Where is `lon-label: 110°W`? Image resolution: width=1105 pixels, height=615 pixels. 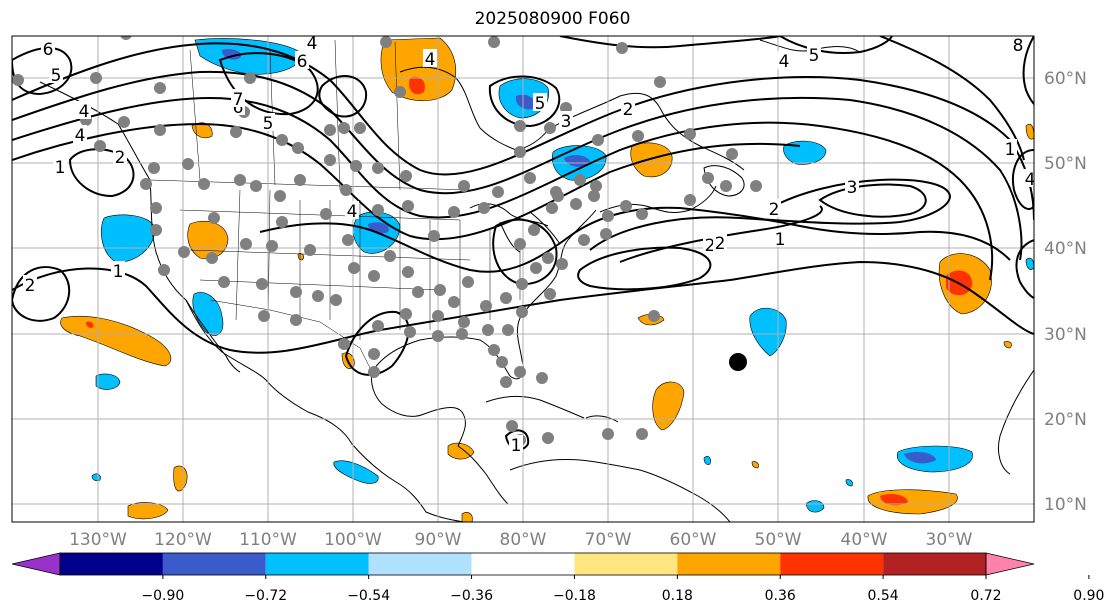 lon-label: 110°W is located at coordinates (268, 540).